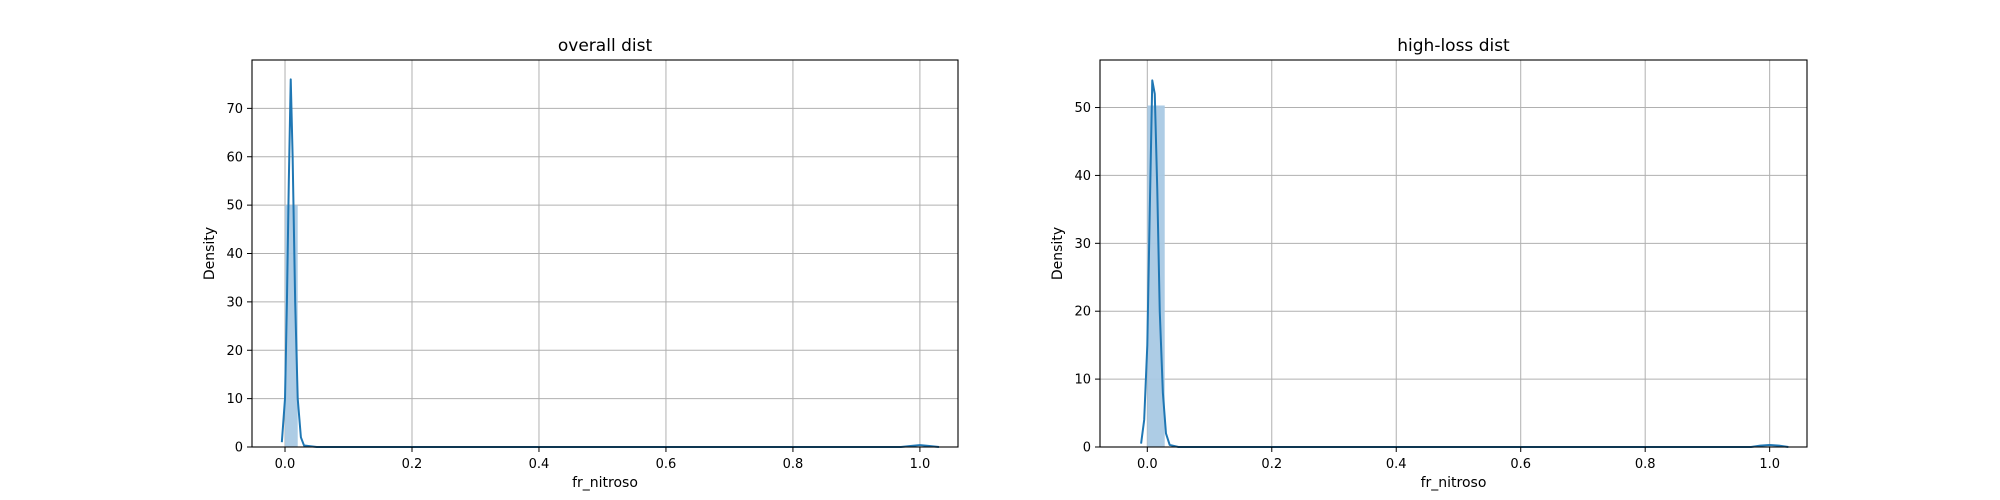 The width and height of the screenshot is (2000, 500). I want to click on chart-title: overall dist, so click(605, 46).